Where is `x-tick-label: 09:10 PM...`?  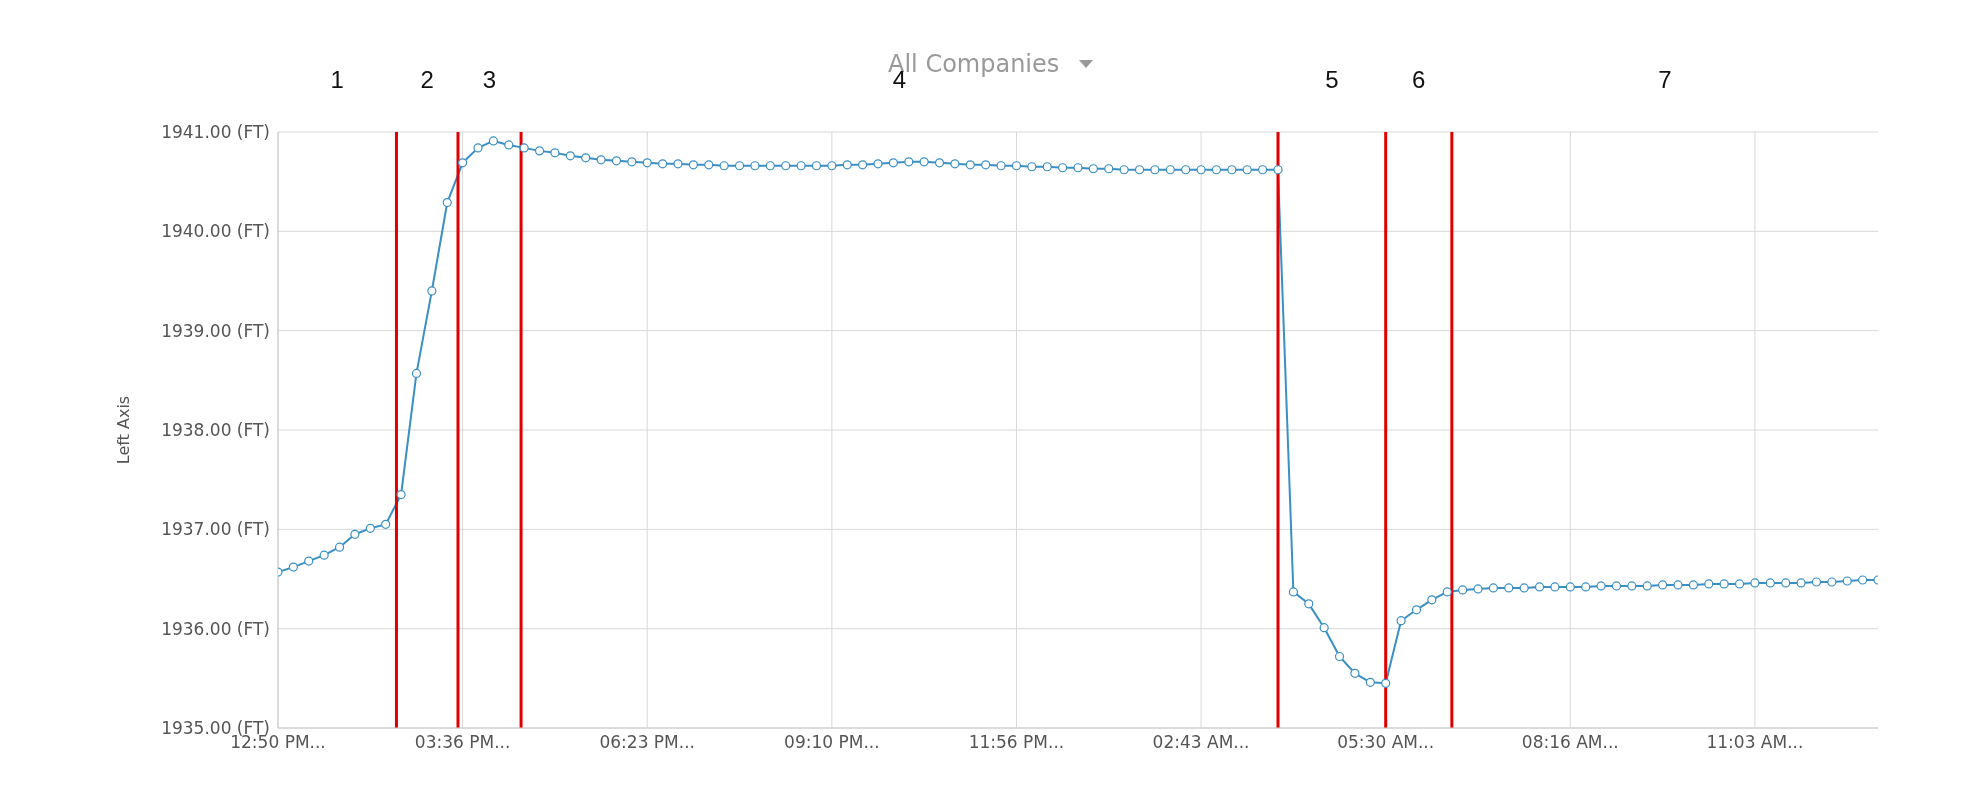
x-tick-label: 09:10 PM... is located at coordinates (832, 742).